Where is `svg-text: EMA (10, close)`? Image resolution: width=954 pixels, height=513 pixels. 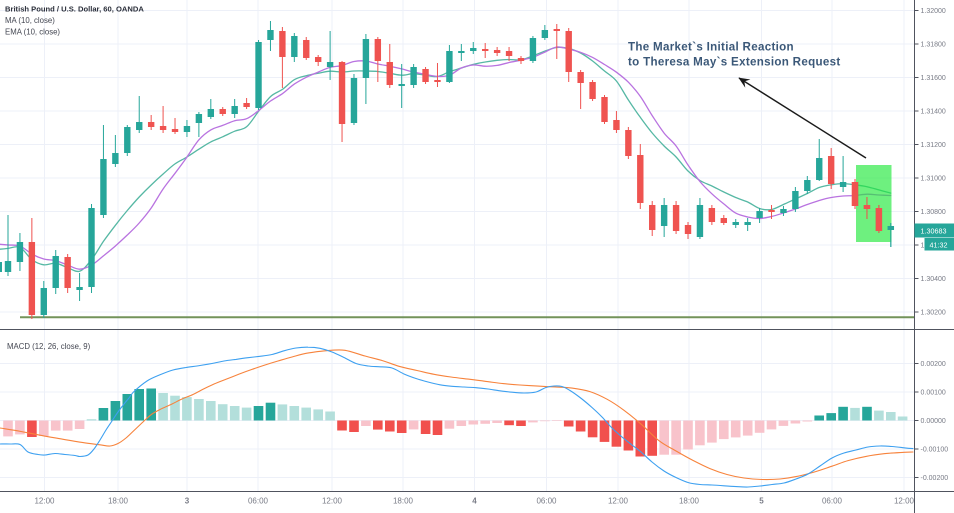 svg-text: EMA (10, close) is located at coordinates (32, 31).